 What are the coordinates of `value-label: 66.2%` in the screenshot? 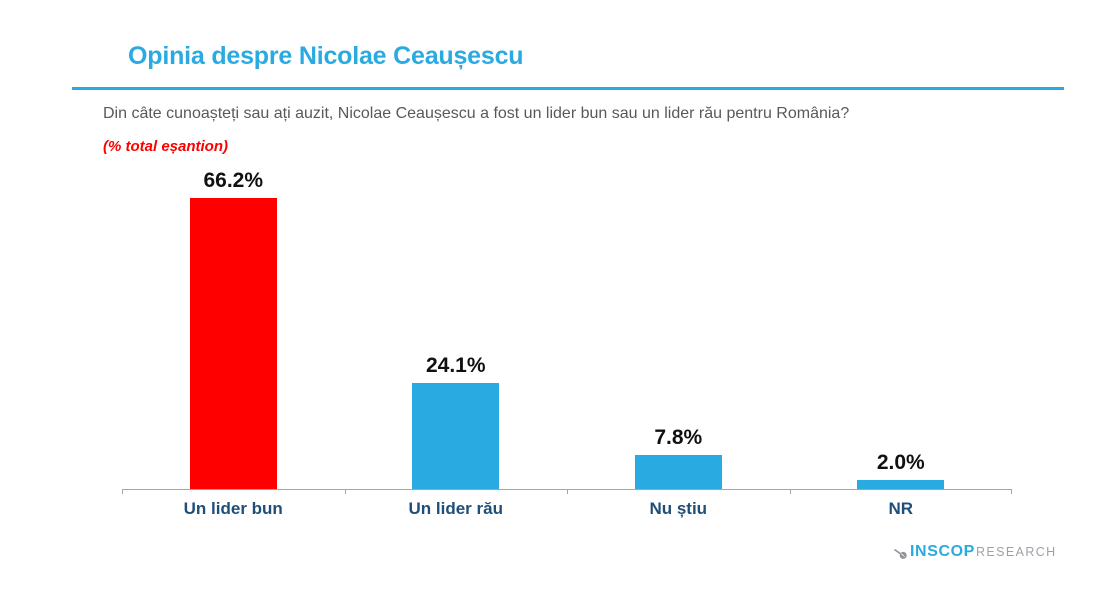 It's located at (233, 180).